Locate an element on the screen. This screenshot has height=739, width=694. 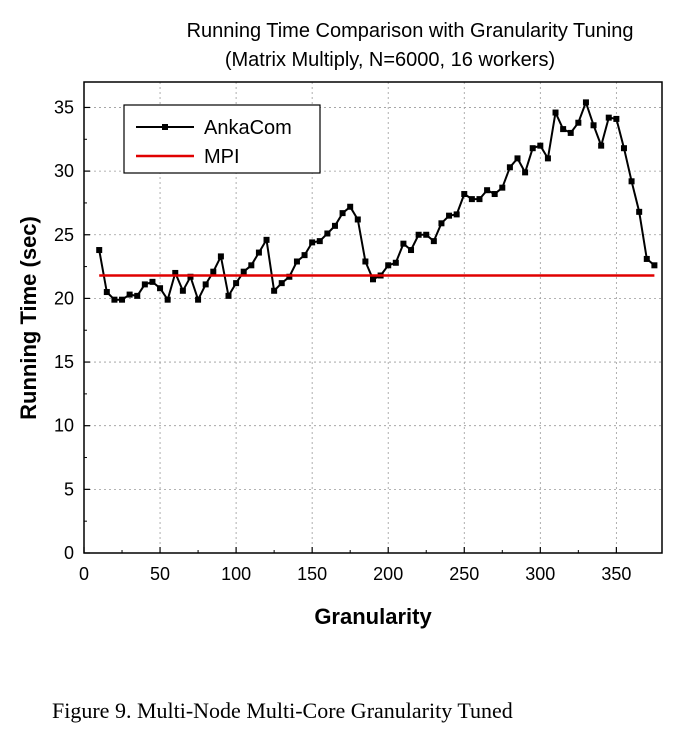
legend: AnkaCom MPI is located at coordinates (222, 139).